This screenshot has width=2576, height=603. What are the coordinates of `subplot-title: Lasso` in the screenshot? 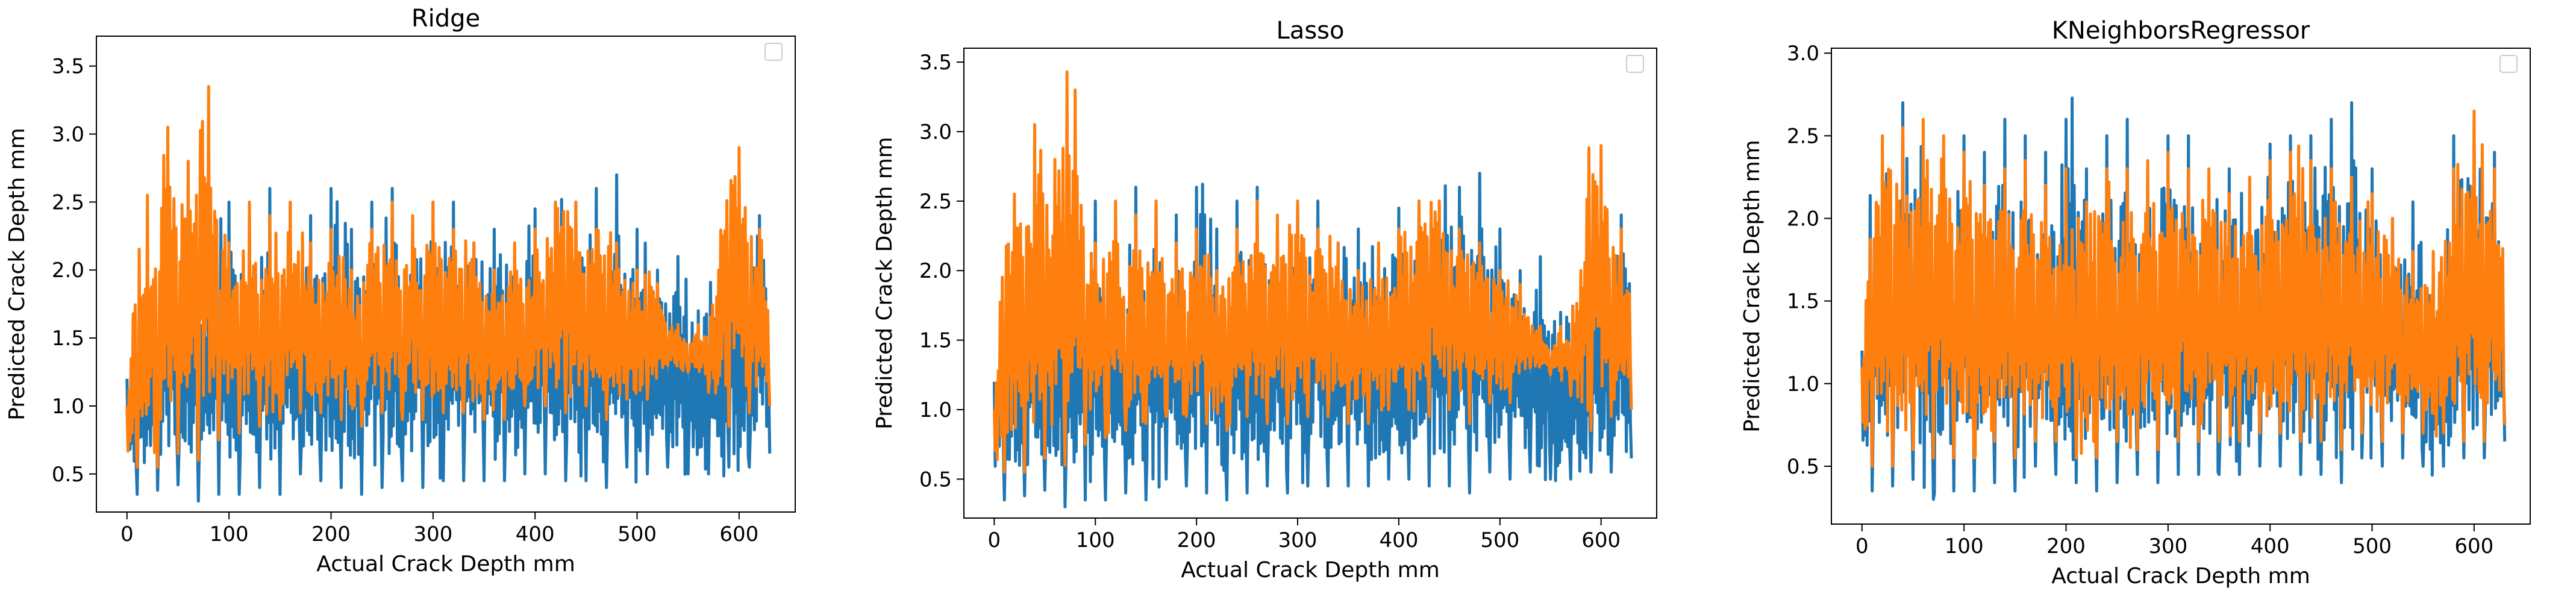 It's located at (1311, 31).